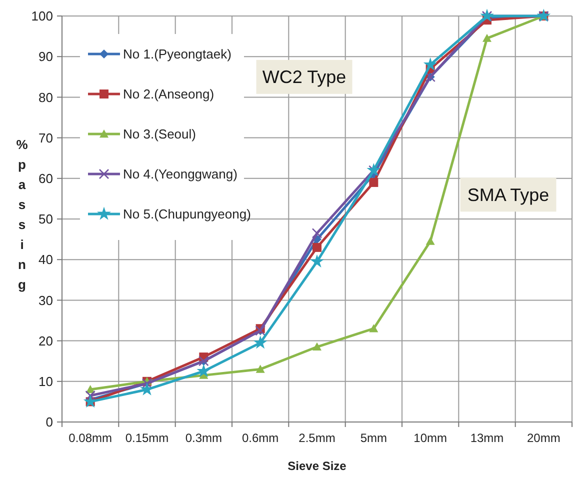 The height and width of the screenshot is (478, 573). Describe the element at coordinates (431, 438) in the screenshot. I see `x-tick-label: 10mm` at that location.